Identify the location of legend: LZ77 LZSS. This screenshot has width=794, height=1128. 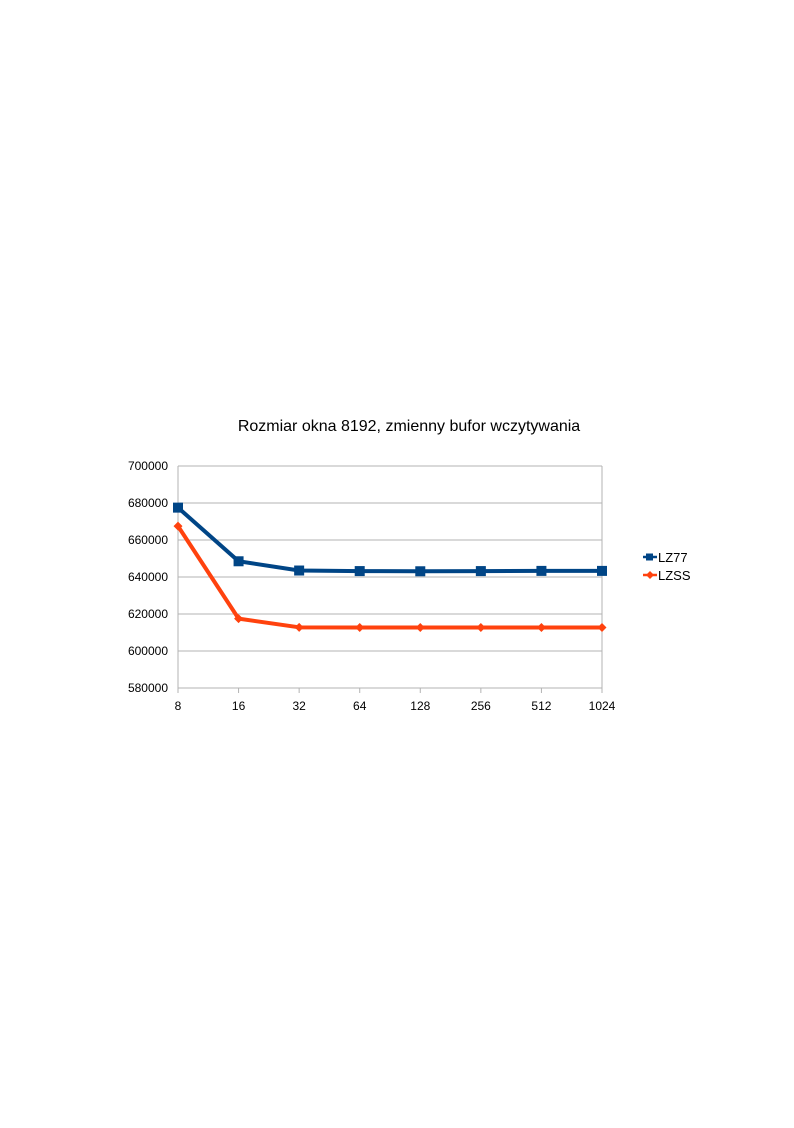
(667, 566).